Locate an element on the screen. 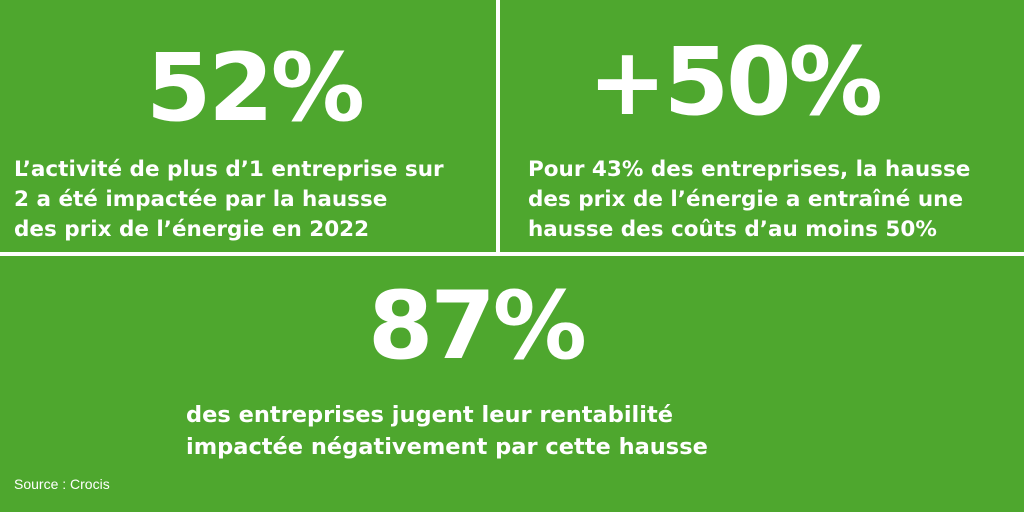 The height and width of the screenshot is (512, 1024). stat-52-line-3: des prix de l’énergie en 2022 is located at coordinates (192, 229).